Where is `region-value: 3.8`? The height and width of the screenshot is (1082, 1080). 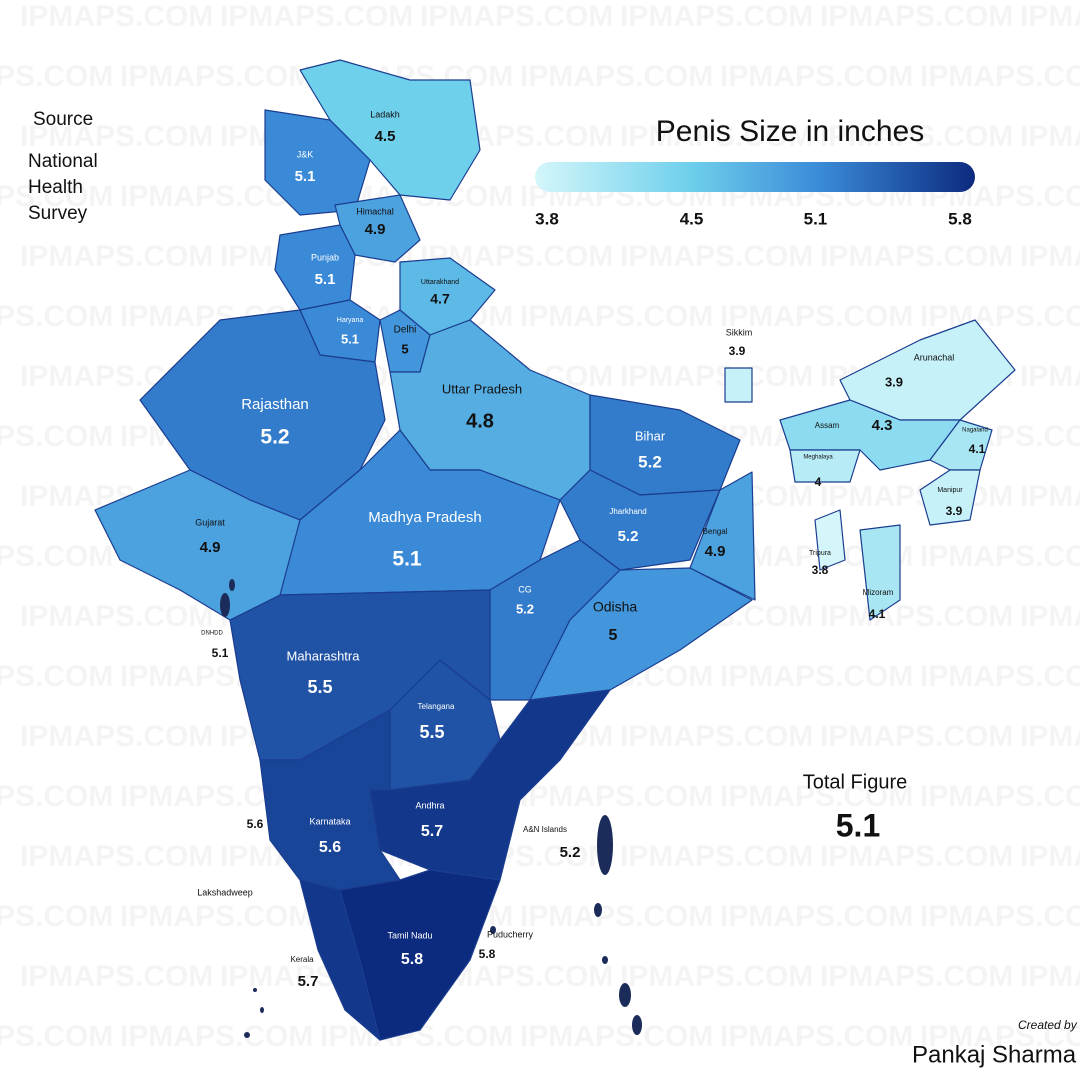
region-value: 3.8 is located at coordinates (820, 570).